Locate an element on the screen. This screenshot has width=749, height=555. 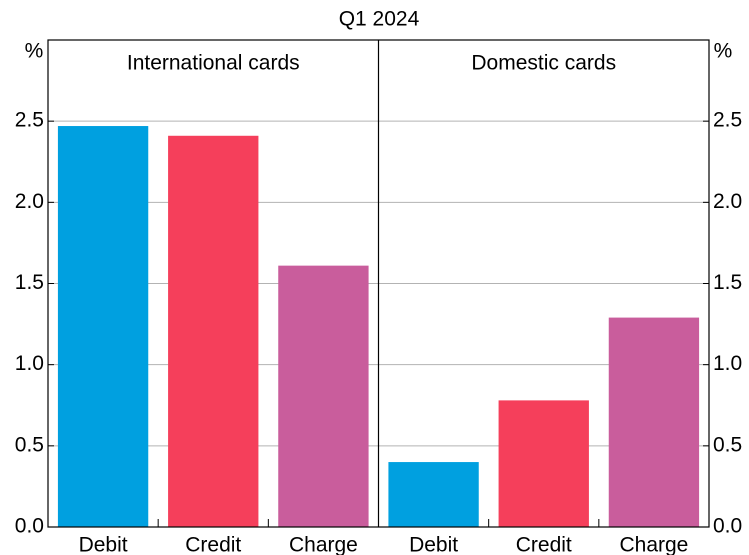
panel-title: Domestic cards is located at coordinates (543, 63).